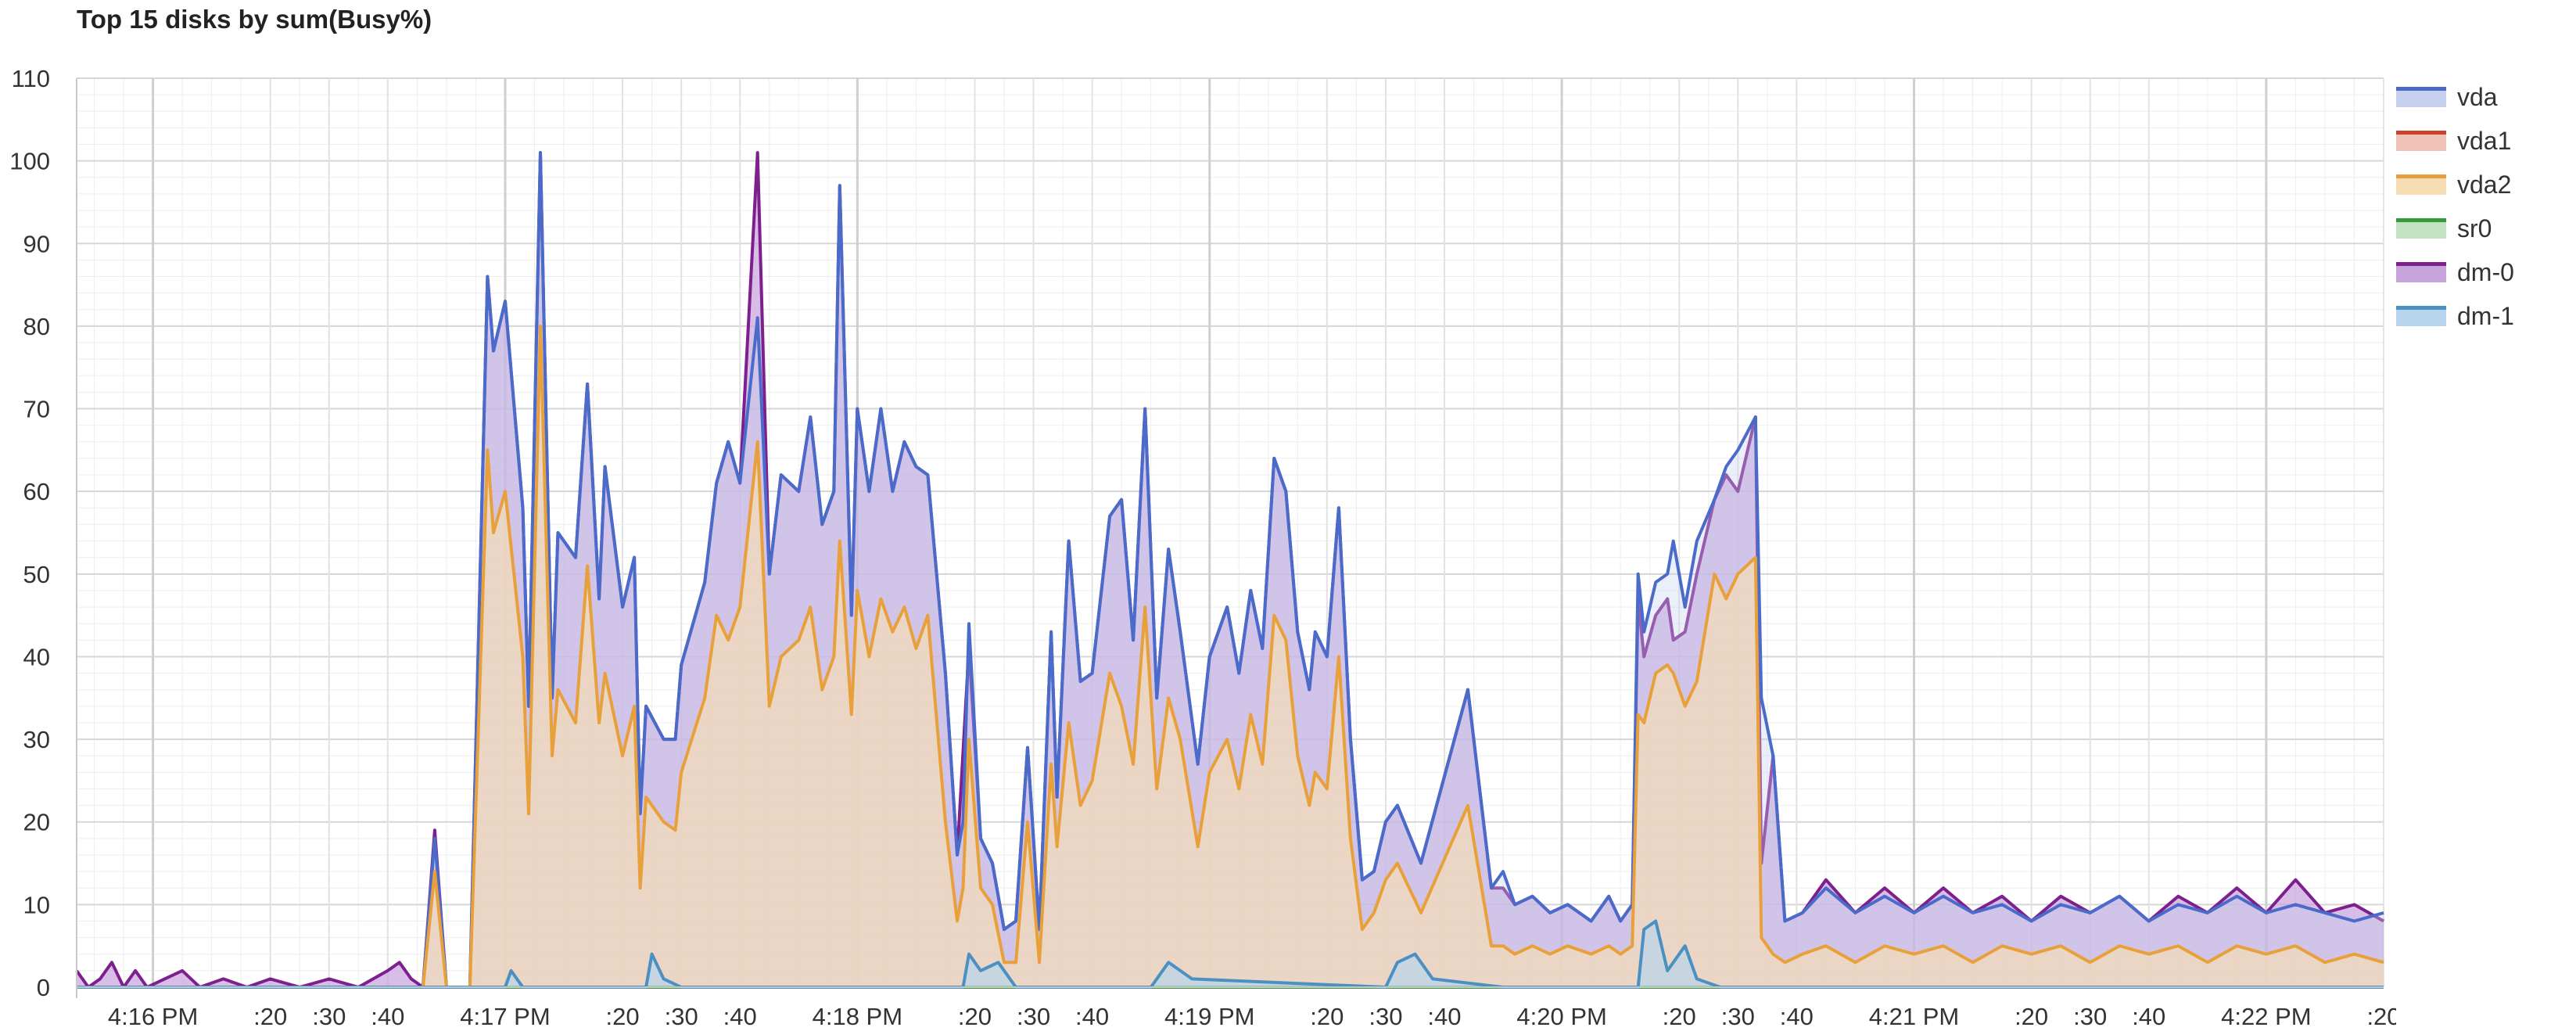 The height and width of the screenshot is (1031, 2576). What do you see at coordinates (2455, 185) in the screenshot?
I see `legend-item-vda2: vda2` at bounding box center [2455, 185].